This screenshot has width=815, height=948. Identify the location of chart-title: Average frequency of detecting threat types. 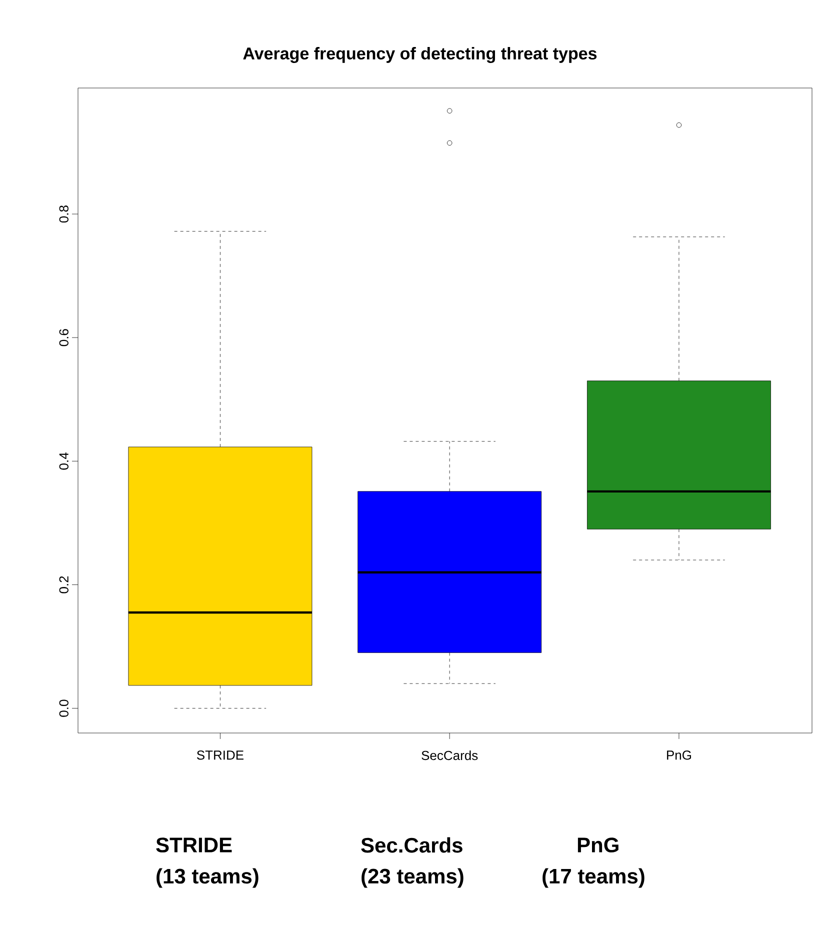
(420, 55).